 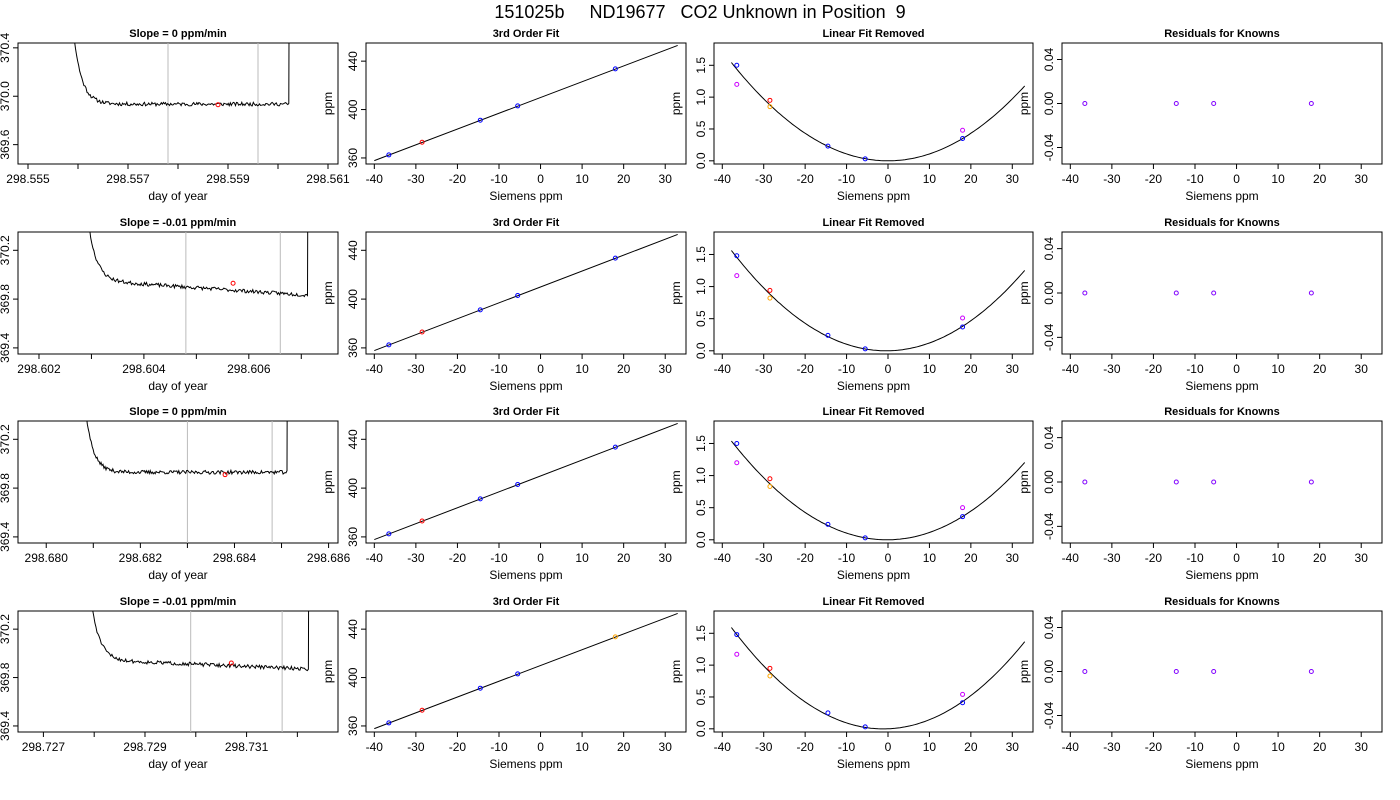 What do you see at coordinates (701, 318) in the screenshot?
I see `y-tick-label: 0.5` at bounding box center [701, 318].